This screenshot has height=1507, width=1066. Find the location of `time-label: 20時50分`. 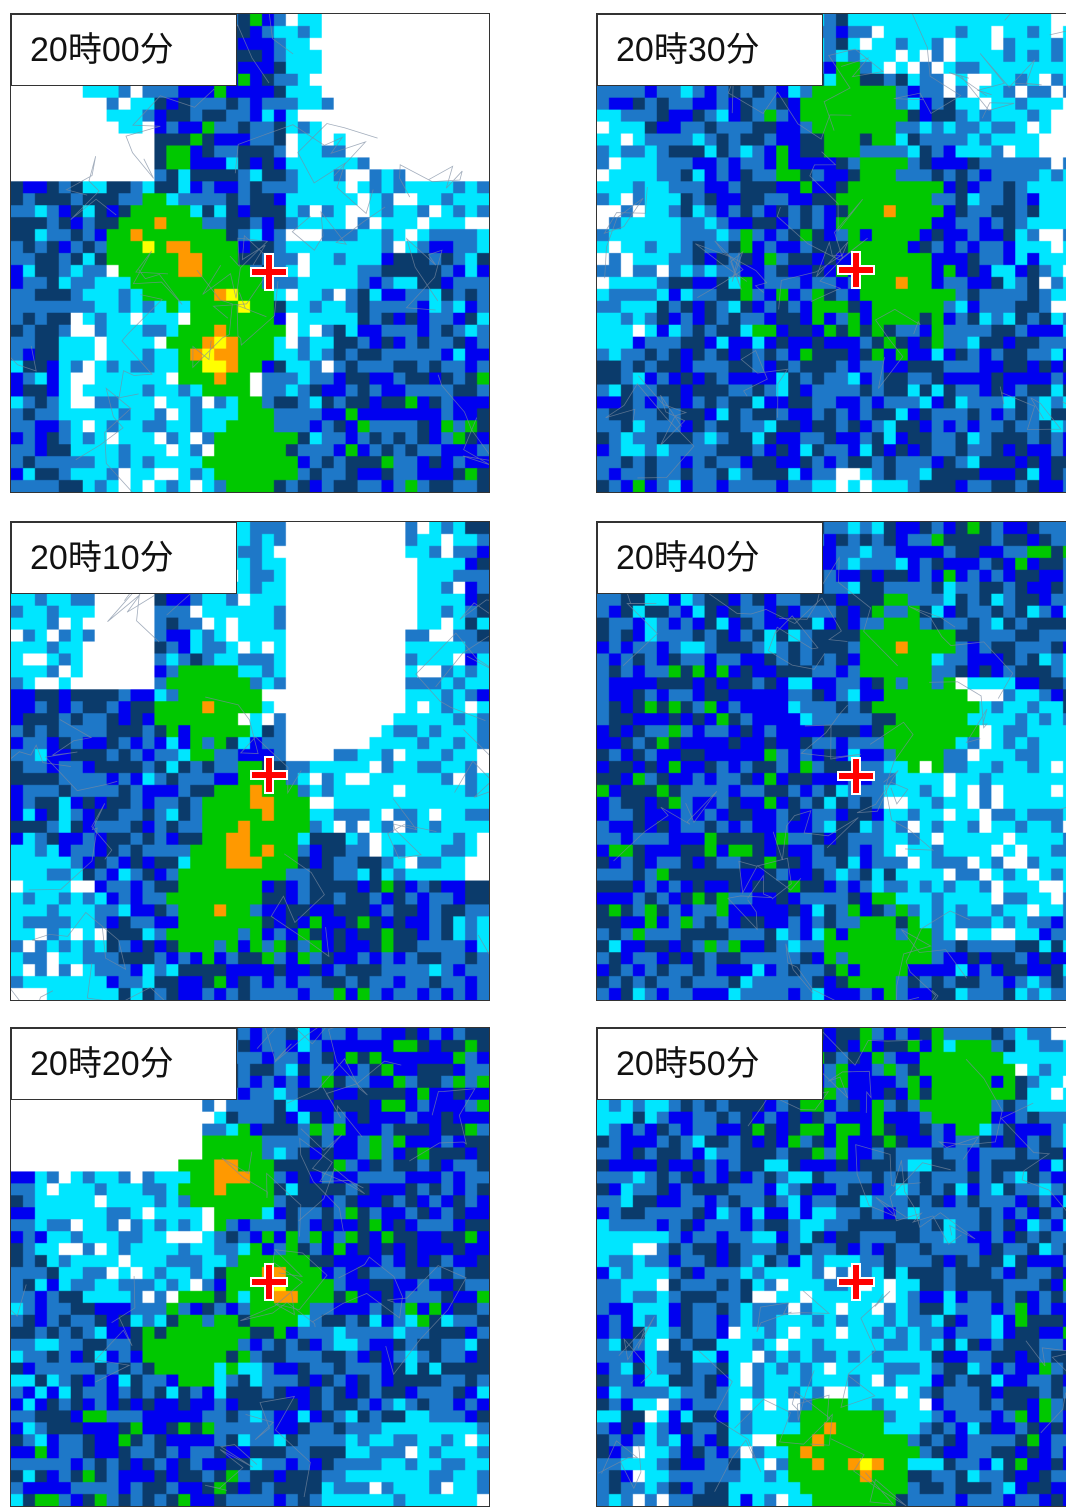

time-label: 20時50分 is located at coordinates (710, 1064).